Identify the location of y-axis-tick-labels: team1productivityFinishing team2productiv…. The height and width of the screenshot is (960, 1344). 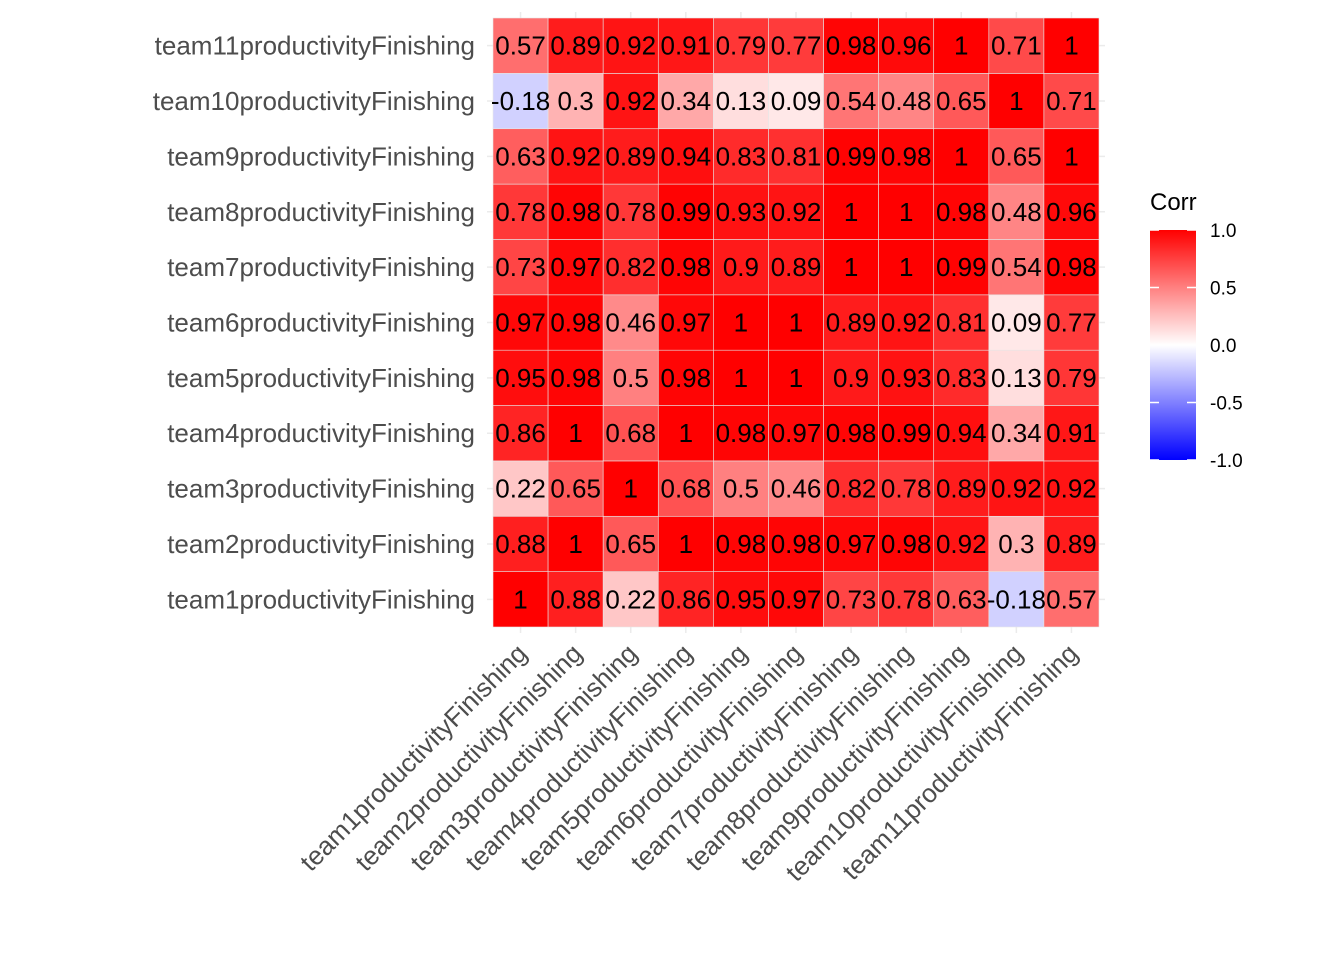
(314, 323).